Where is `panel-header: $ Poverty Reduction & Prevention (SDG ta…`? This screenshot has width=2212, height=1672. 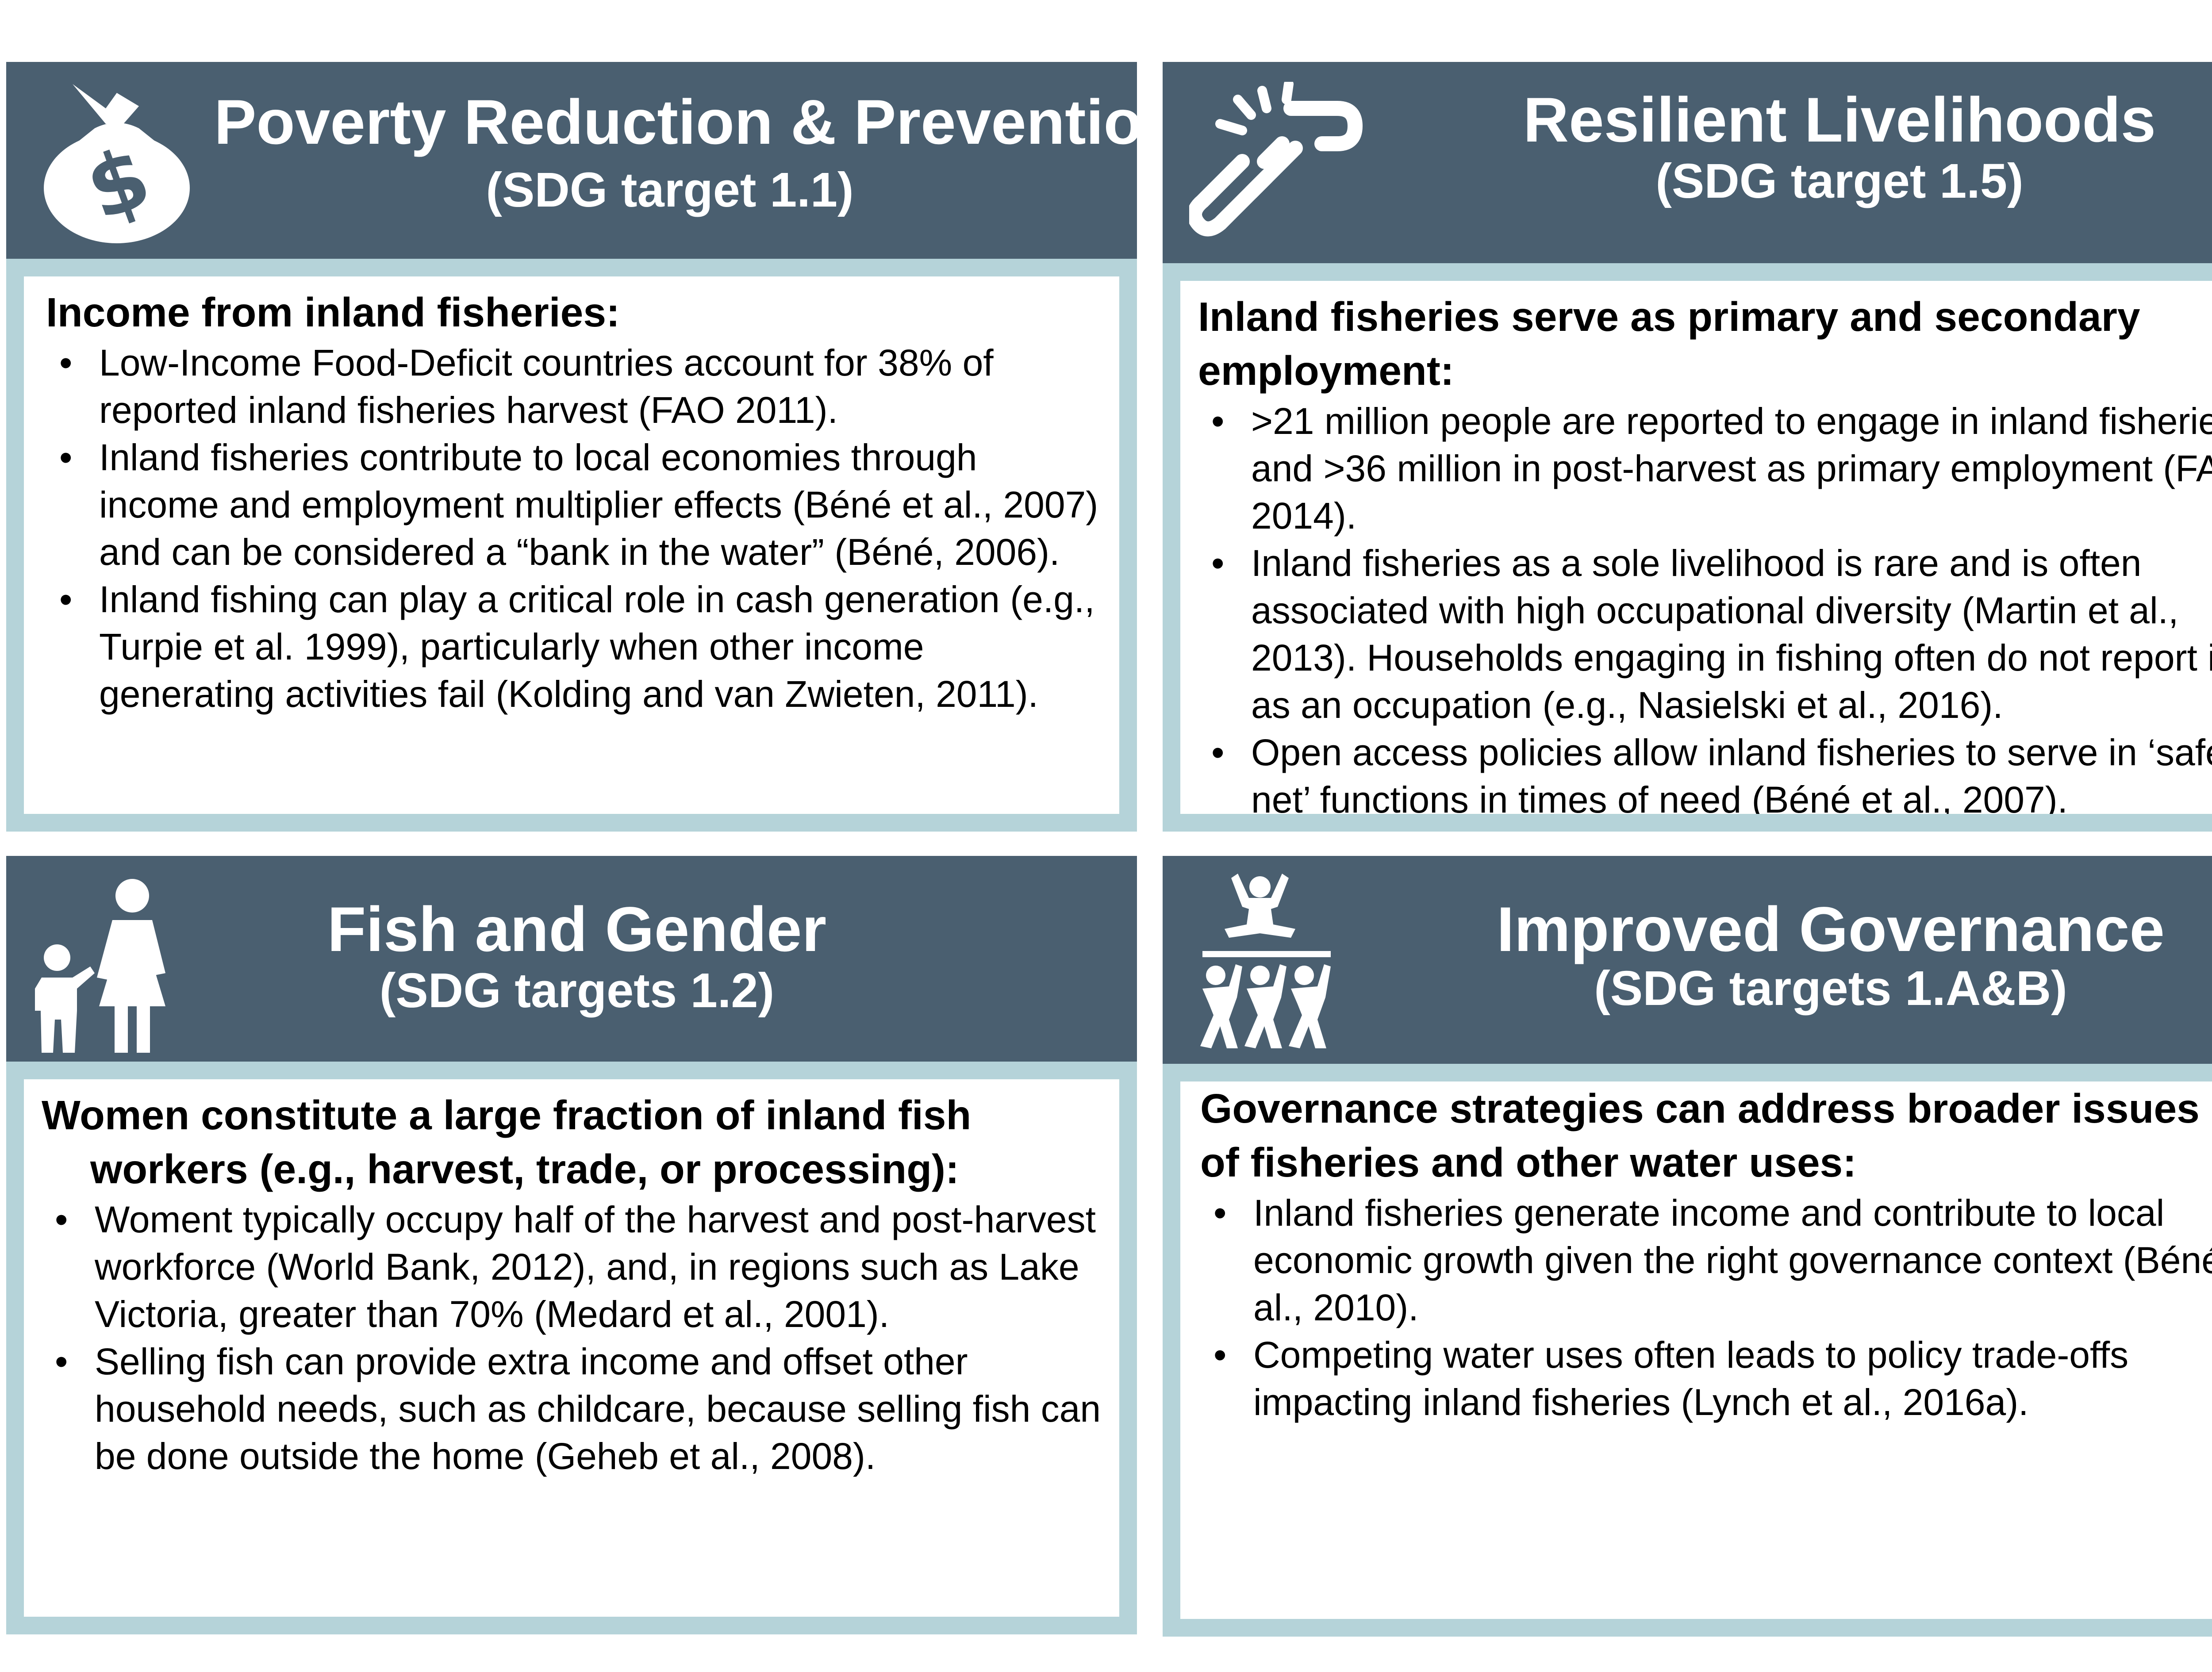 panel-header: $ Poverty Reduction & Prevention (SDG ta… is located at coordinates (594, 160).